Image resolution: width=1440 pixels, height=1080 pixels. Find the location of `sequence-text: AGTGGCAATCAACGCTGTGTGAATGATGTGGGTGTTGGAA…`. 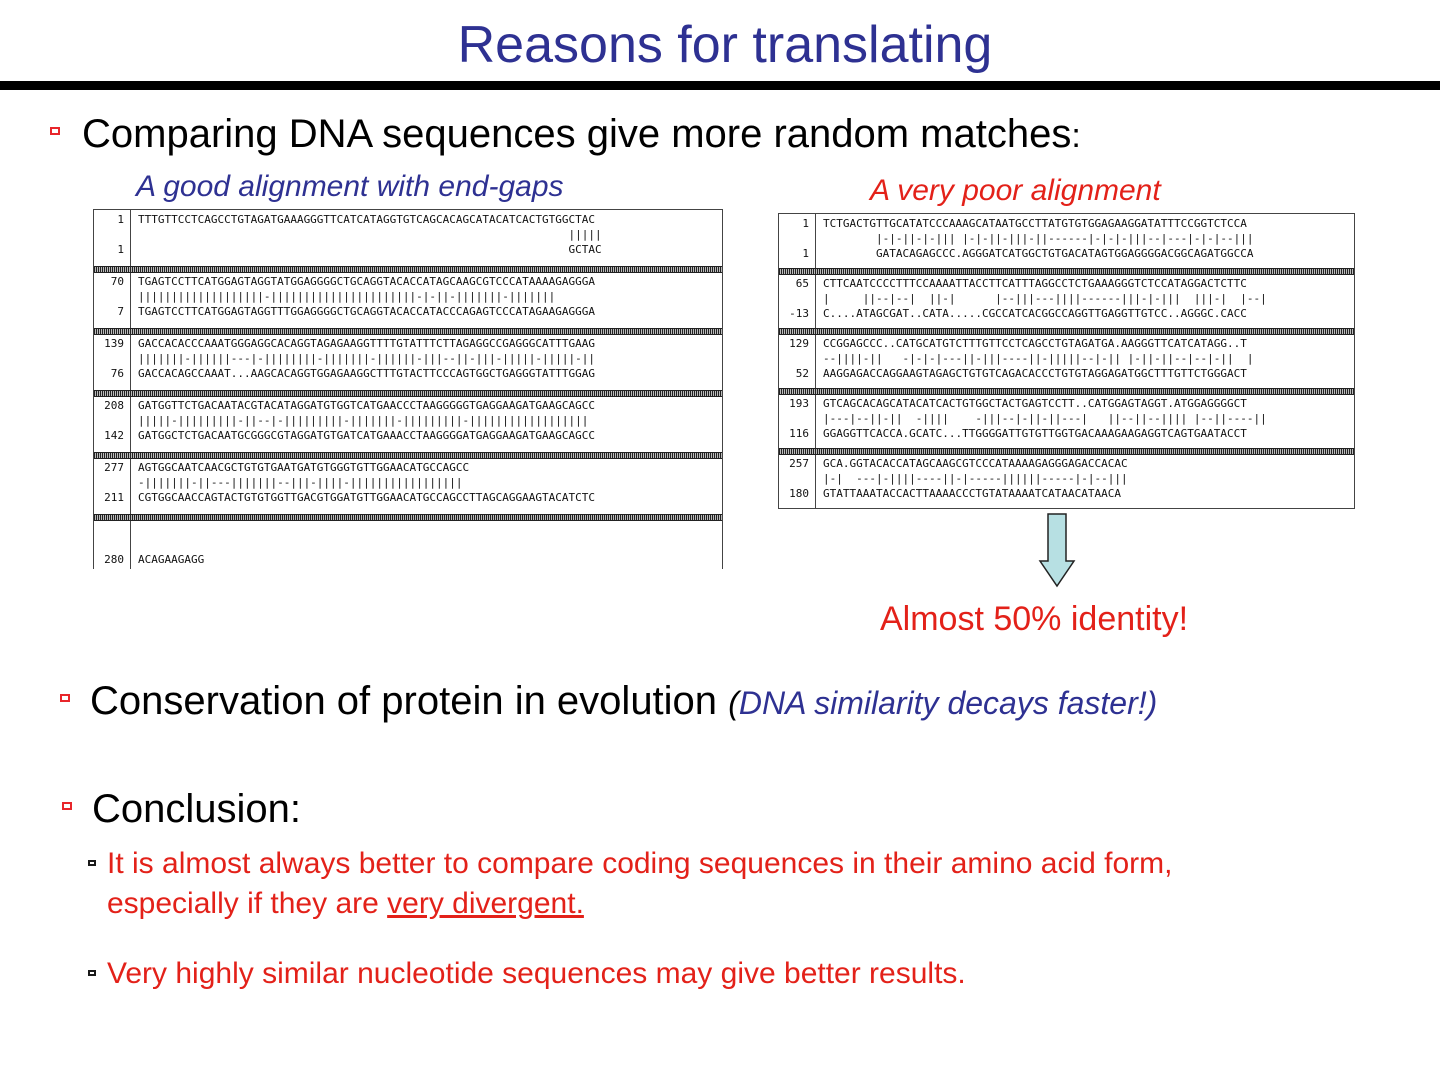

sequence-text: AGTGGCAATCAACGCTGTGTGAATGATGTGGGTGTTGGAA… is located at coordinates (304, 467).